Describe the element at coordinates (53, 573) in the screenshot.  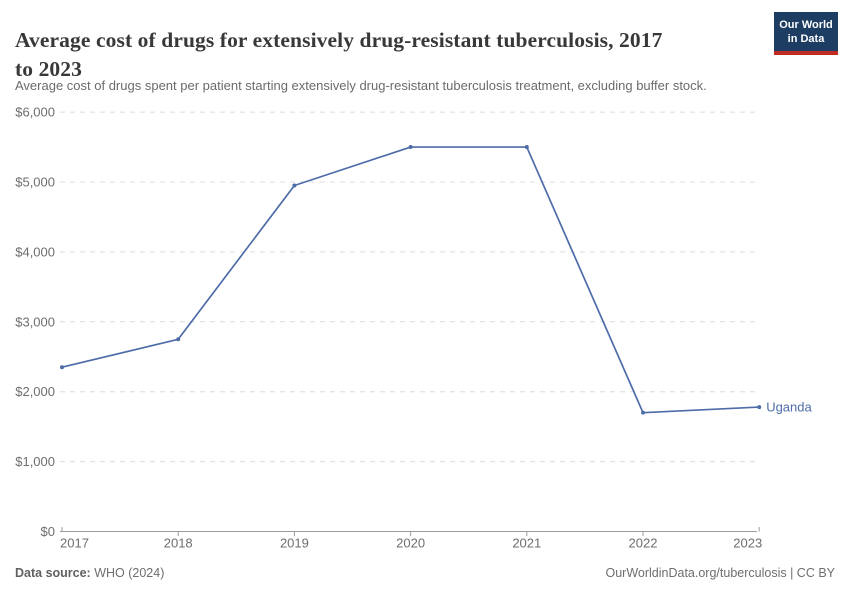
I see `data-source-label: Data source:` at that location.